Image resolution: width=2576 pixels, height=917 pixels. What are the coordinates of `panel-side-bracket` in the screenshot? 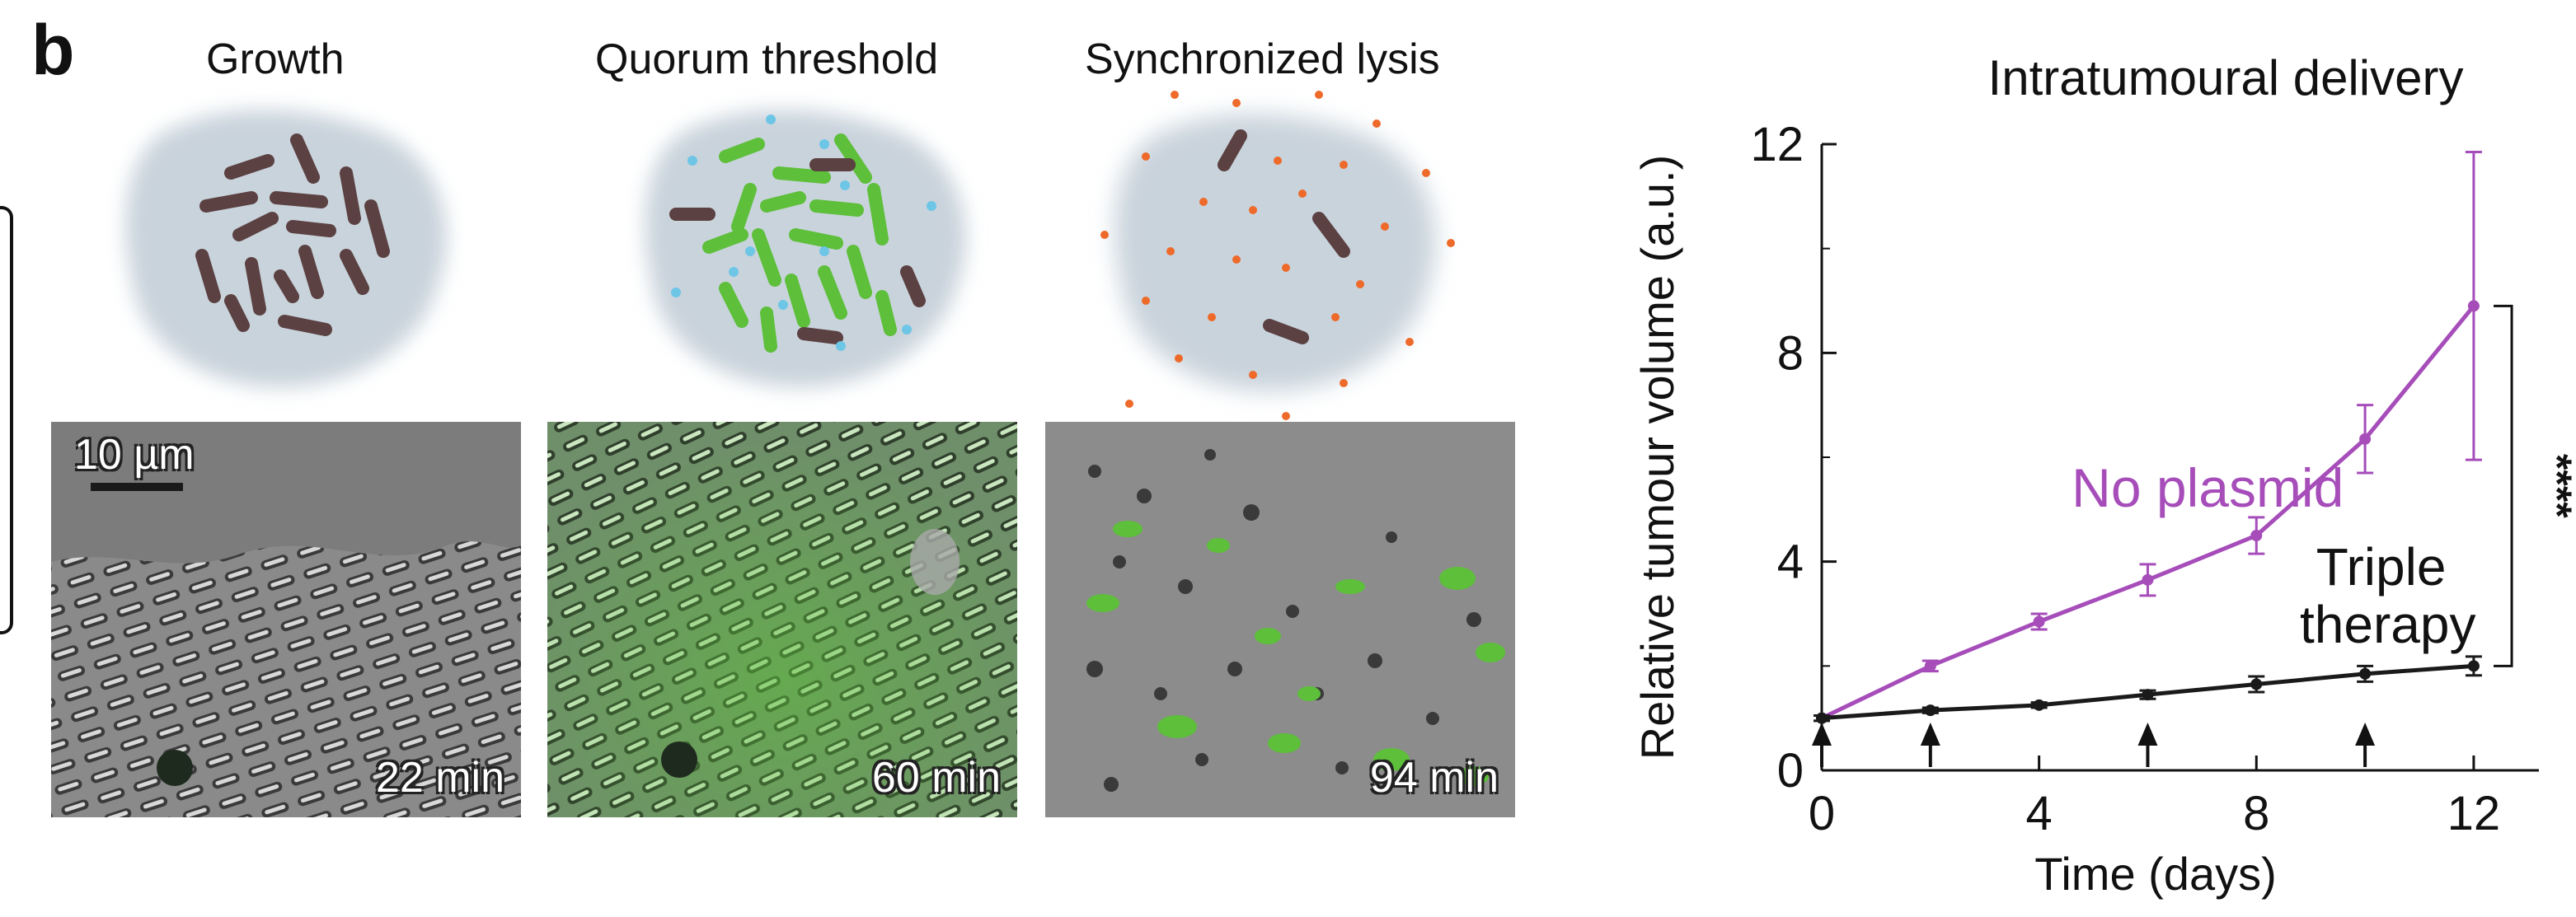 It's located at (7, 420).